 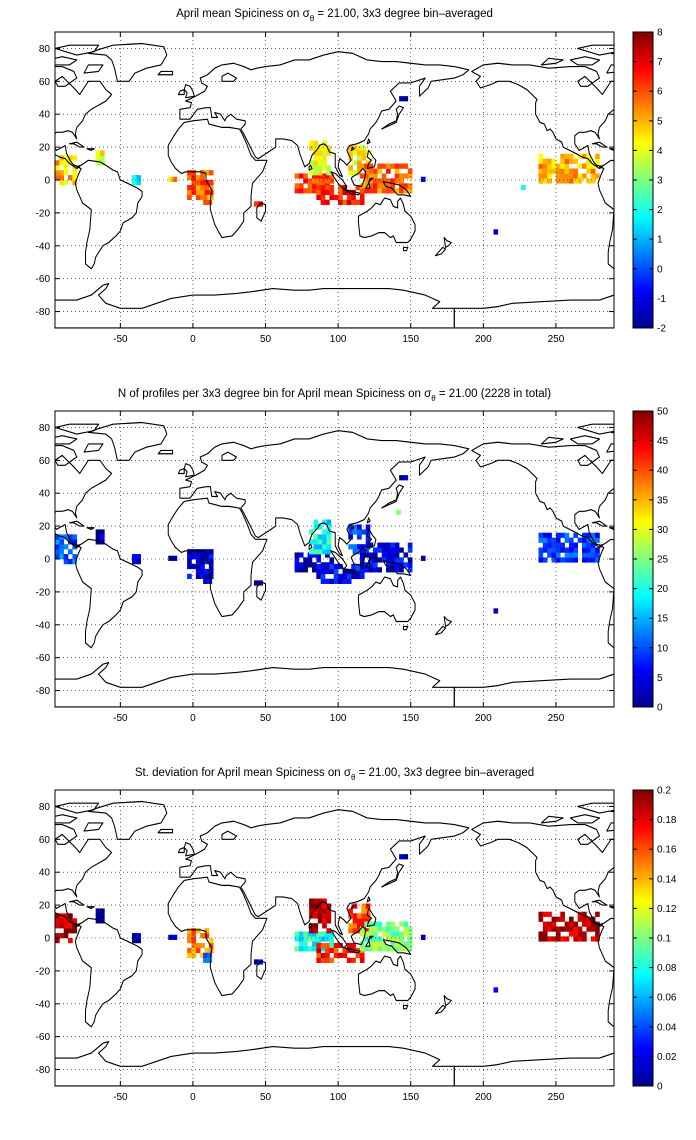 What do you see at coordinates (660, 708) in the screenshot?
I see `colorbar-tick-label: 0` at bounding box center [660, 708].